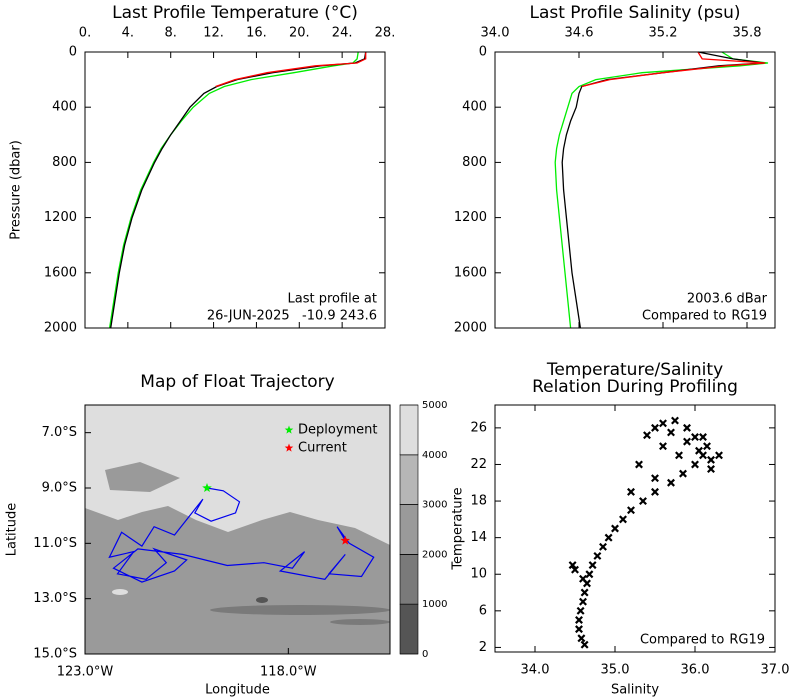  What do you see at coordinates (322, 448) in the screenshot?
I see `legend-label: Current` at bounding box center [322, 448].